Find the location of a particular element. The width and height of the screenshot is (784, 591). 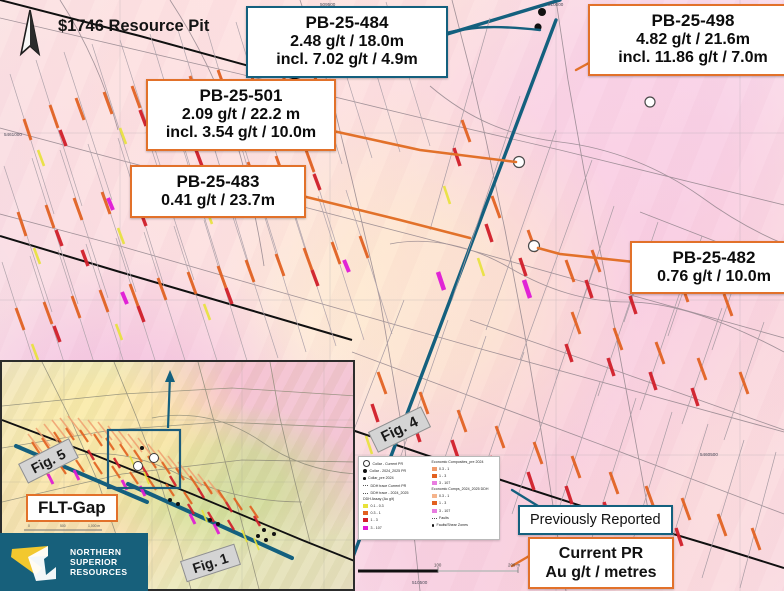

legend-assay-header: DDH Assay (Au g/t) is located at coordinates (379, 498).